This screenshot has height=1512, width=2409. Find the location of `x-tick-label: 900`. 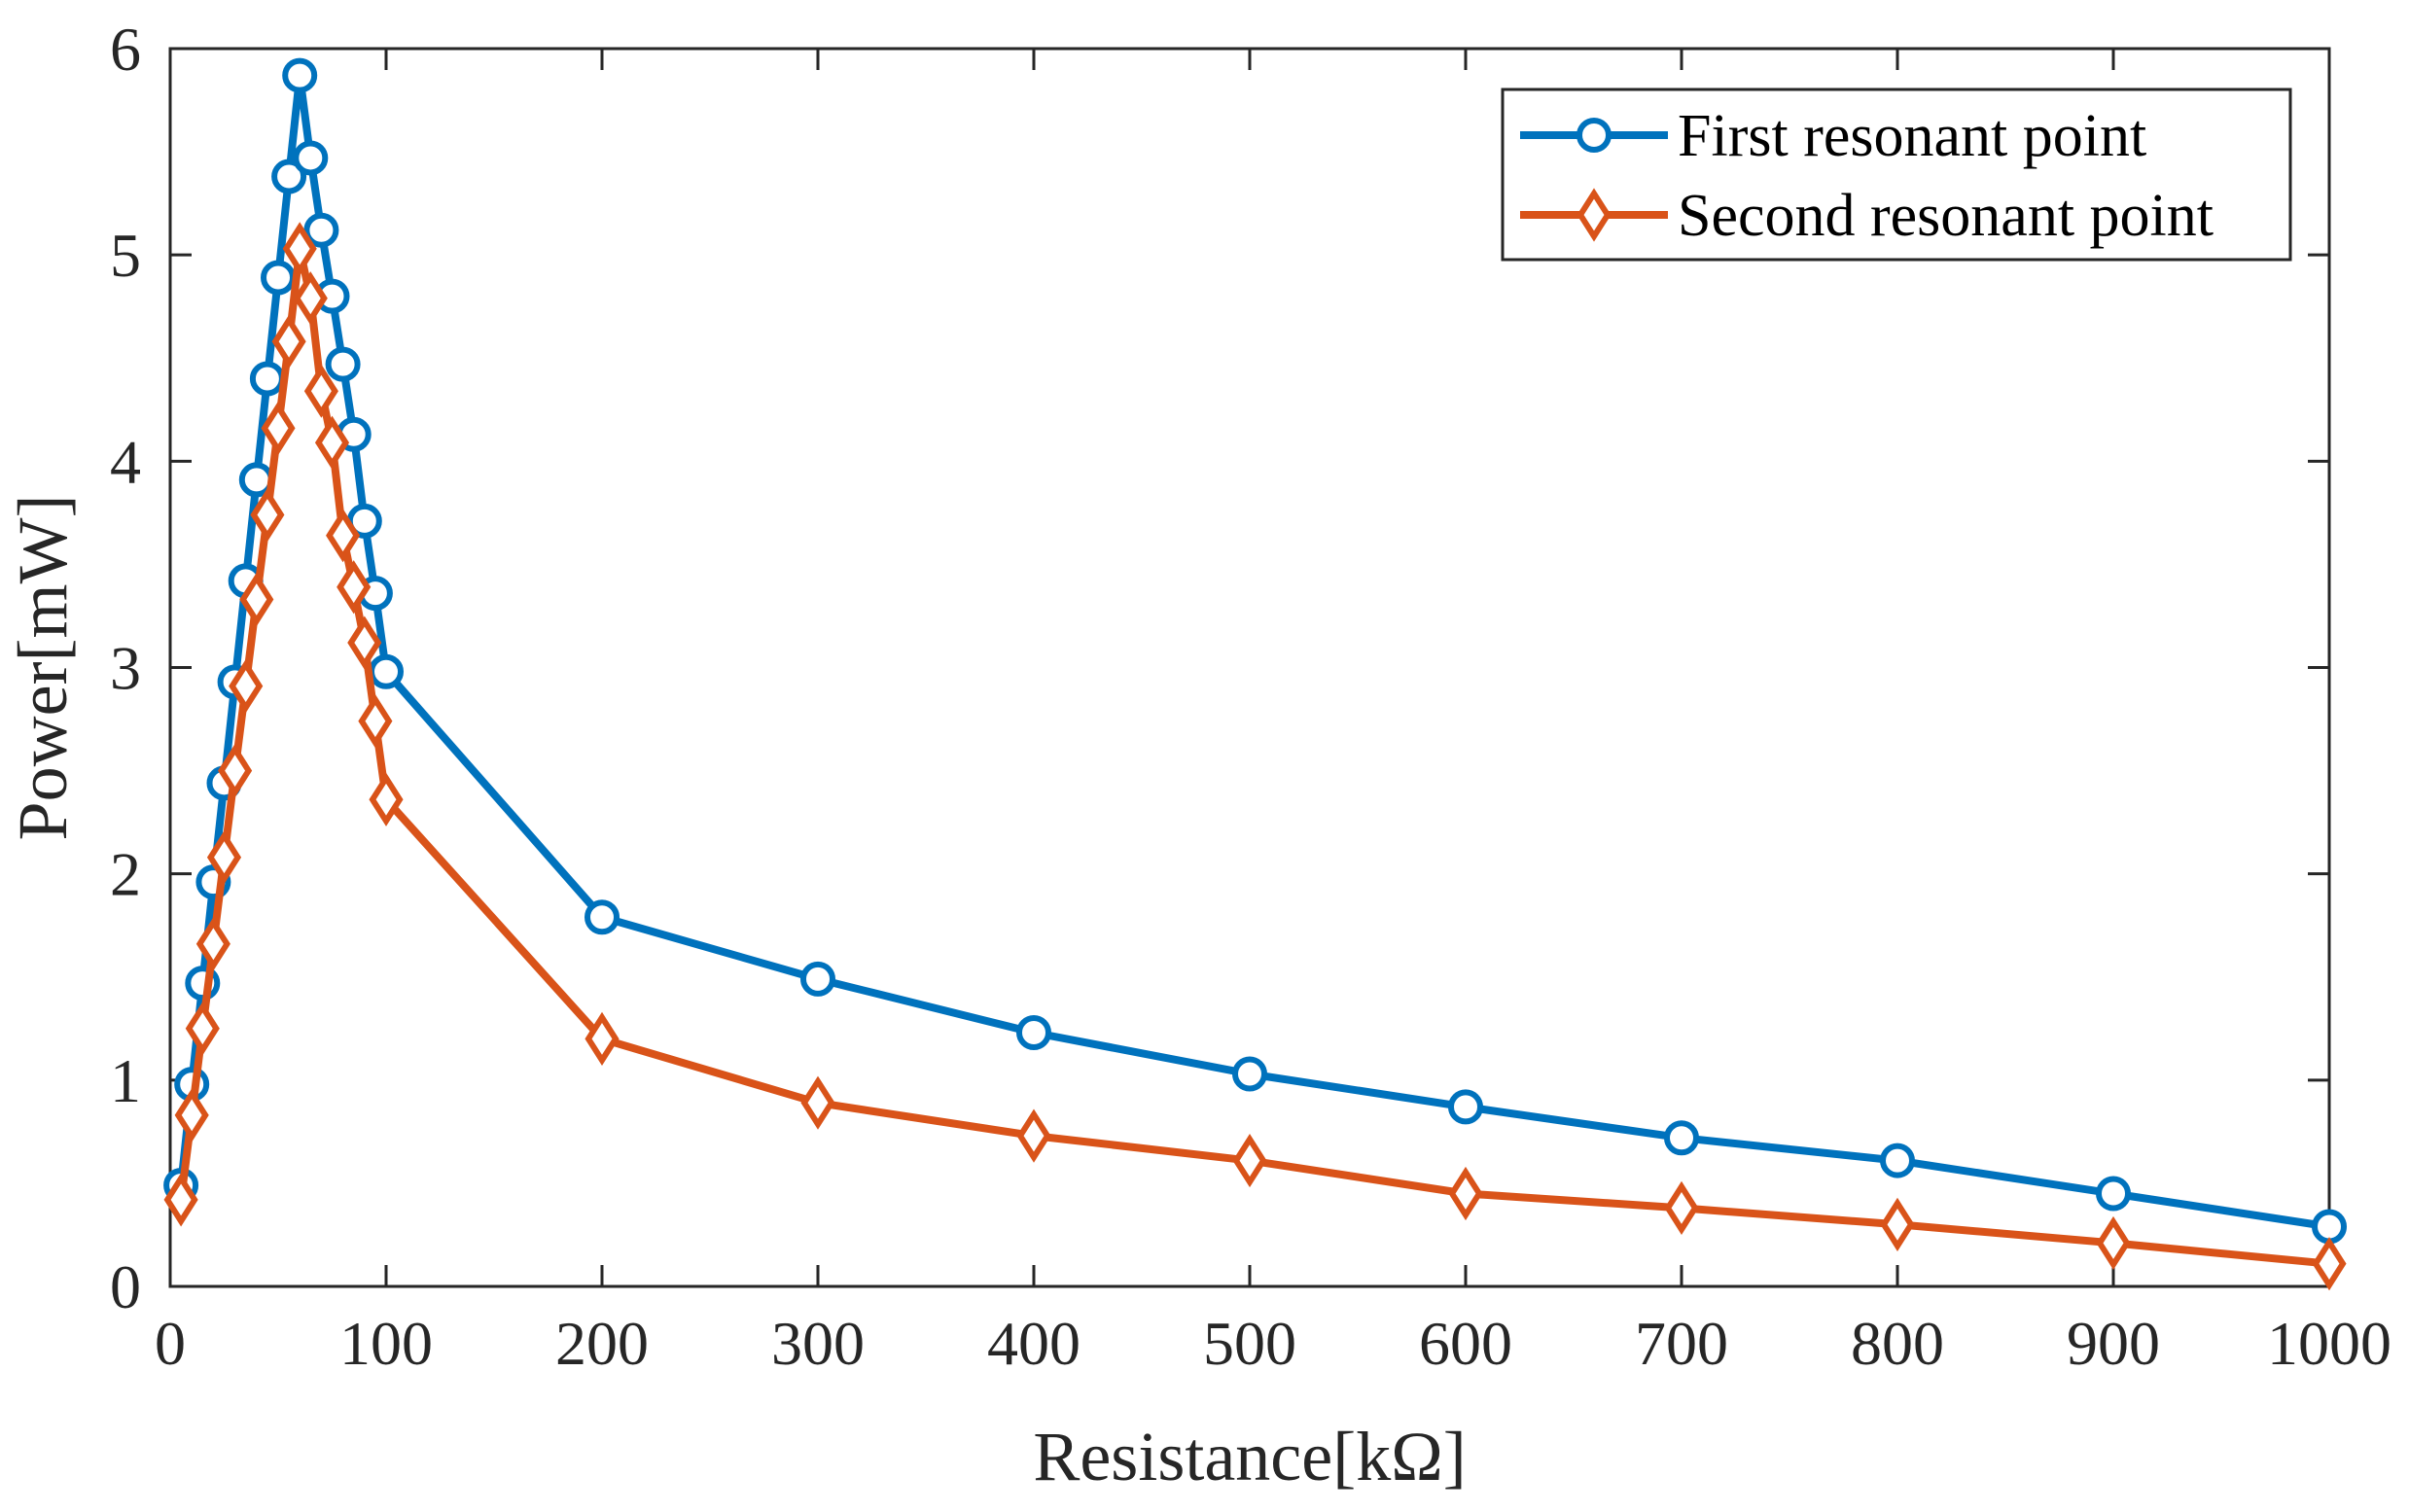

x-tick-label: 900 is located at coordinates (2113, 1343).